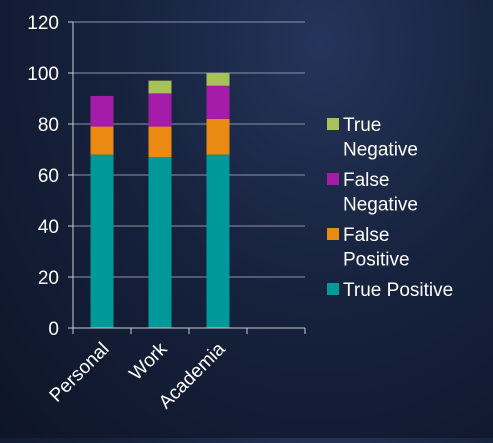 The image size is (493, 443). What do you see at coordinates (218, 102) in the screenshot?
I see `bar-false-negative-academia` at bounding box center [218, 102].